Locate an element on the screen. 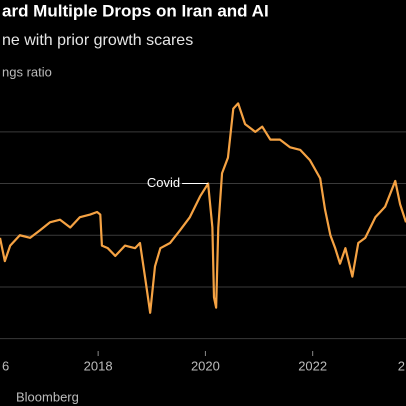 The image size is (406, 406). source: Bloomberg is located at coordinates (47, 396).